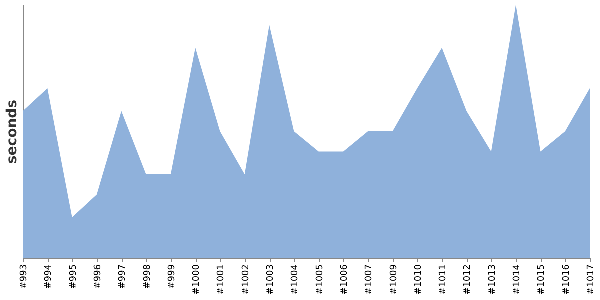 The width and height of the screenshot is (600, 300). I want to click on x-tick-label: #1011, so click(443, 279).